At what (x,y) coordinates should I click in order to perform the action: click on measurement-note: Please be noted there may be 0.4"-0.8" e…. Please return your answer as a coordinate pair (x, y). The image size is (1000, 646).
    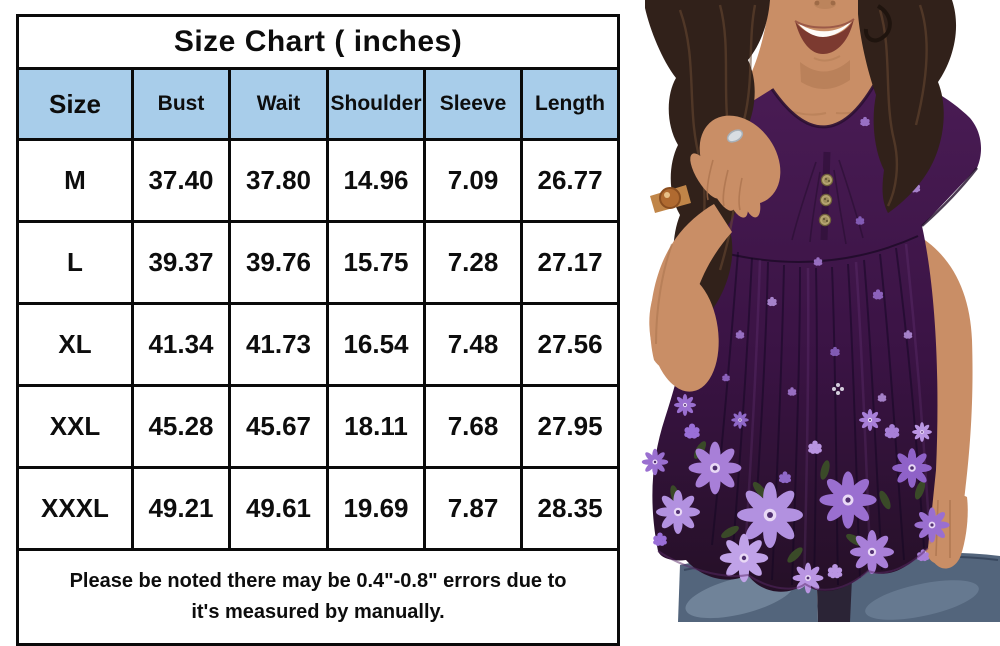
    Looking at the image, I should click on (318, 597).